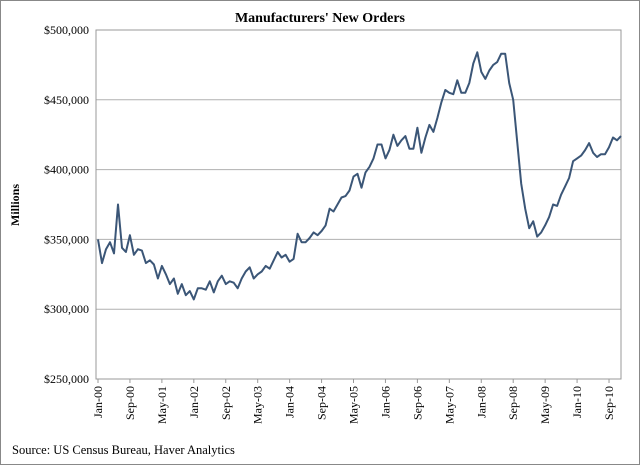 The width and height of the screenshot is (640, 465). Describe the element at coordinates (66, 100) in the screenshot. I see `y-tick-label: $450,000` at that location.